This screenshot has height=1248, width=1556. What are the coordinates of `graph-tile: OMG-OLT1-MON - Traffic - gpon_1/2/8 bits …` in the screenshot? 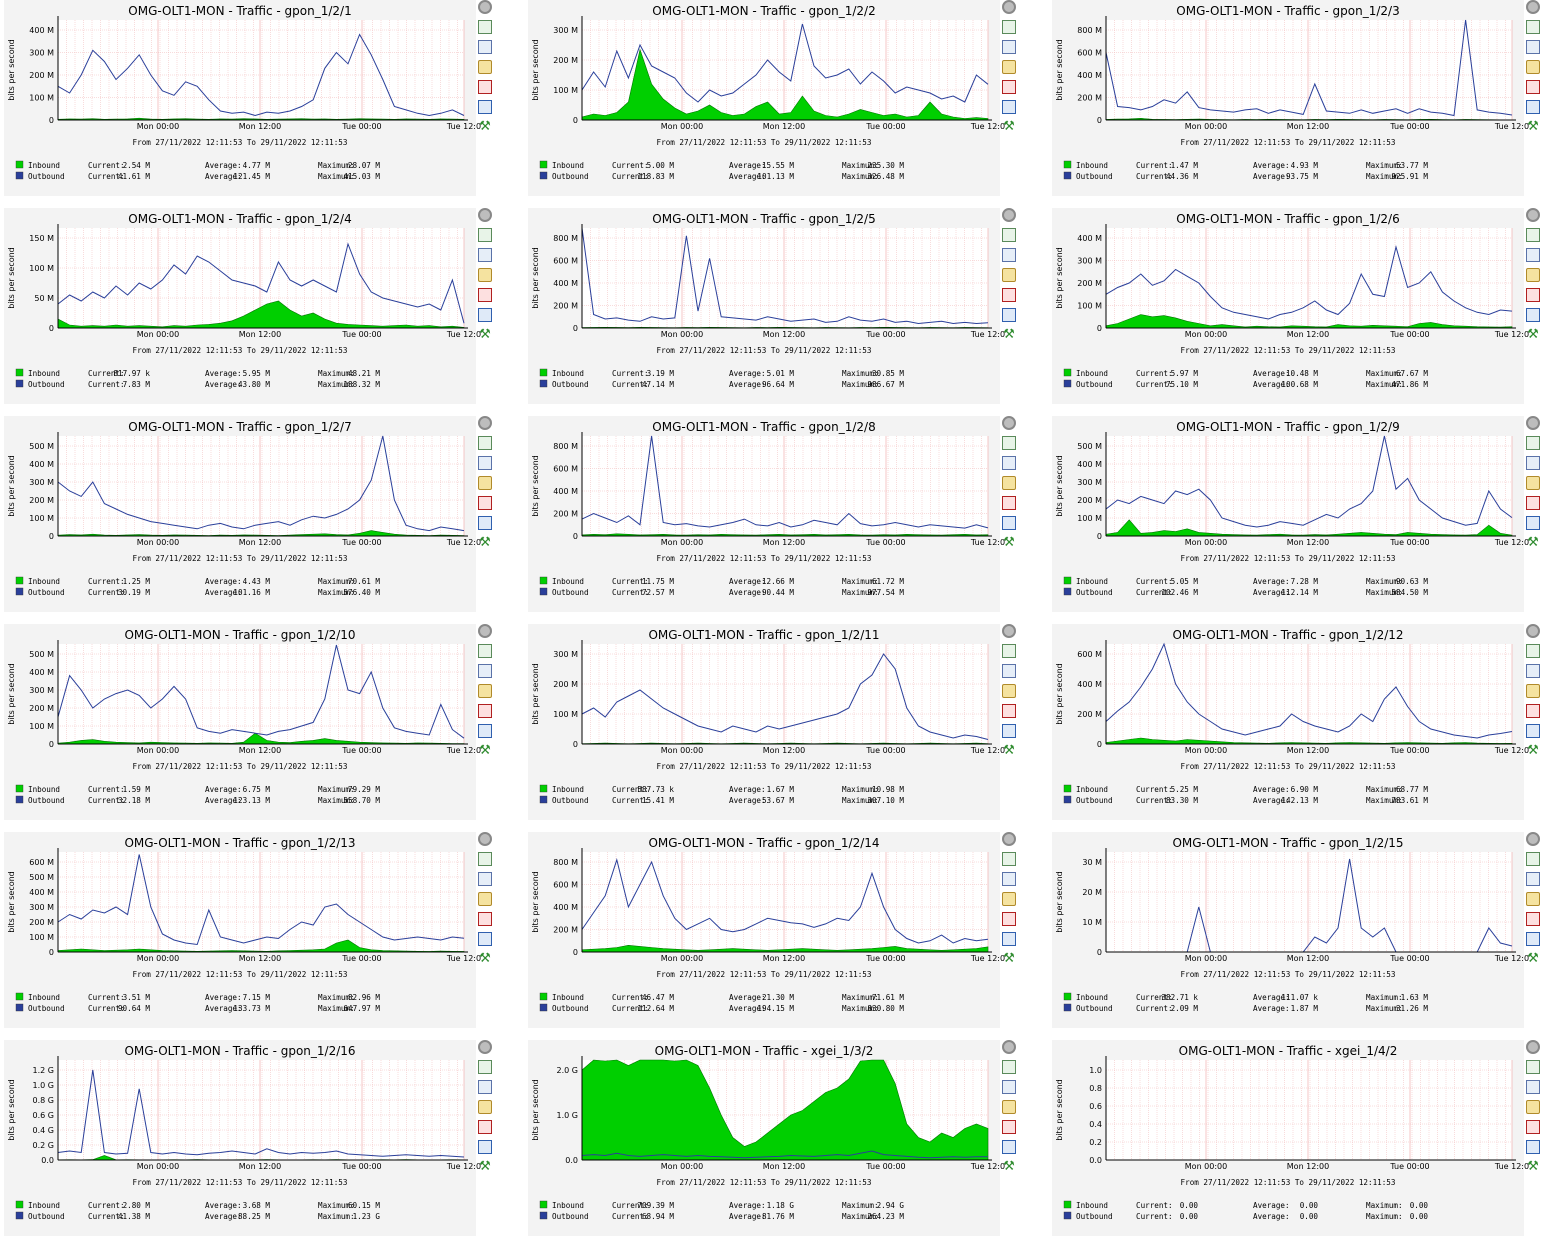 It's located at (784, 520).